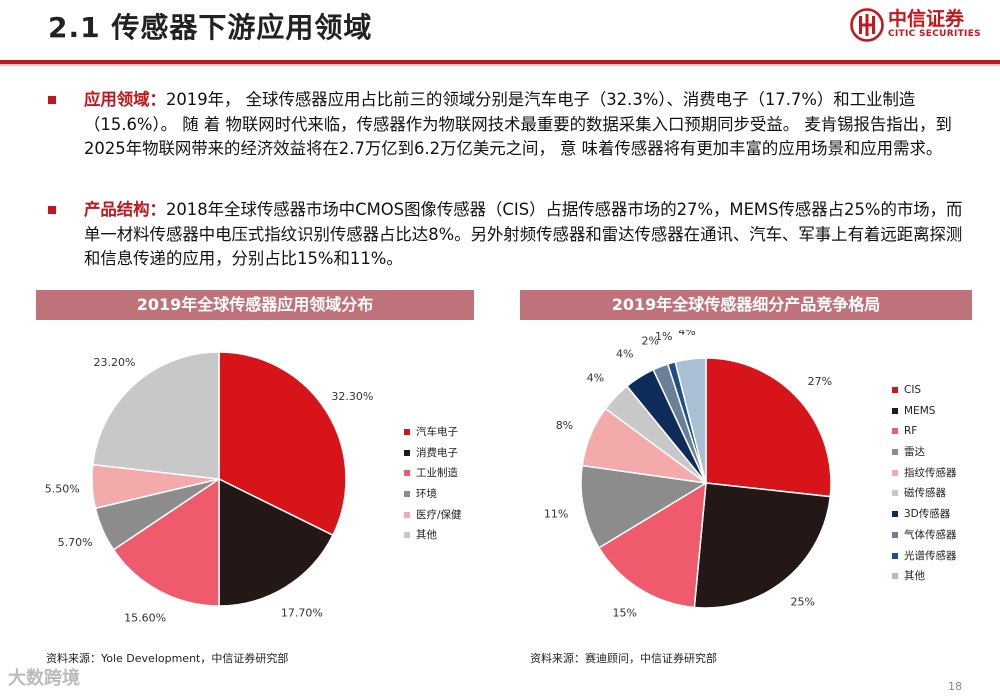 The width and height of the screenshot is (1000, 696). I want to click on legend-item: 3D传感器, so click(924, 514).